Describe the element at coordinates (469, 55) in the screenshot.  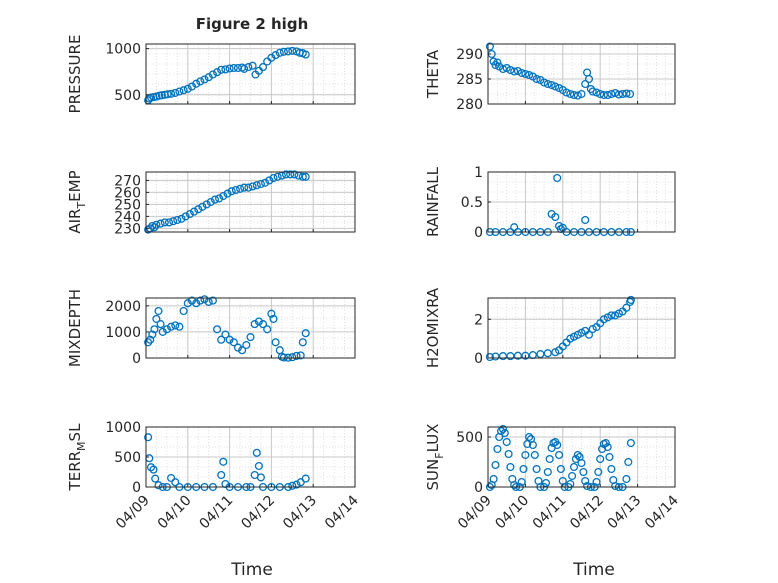
I see `y-tick-label: 290` at that location.